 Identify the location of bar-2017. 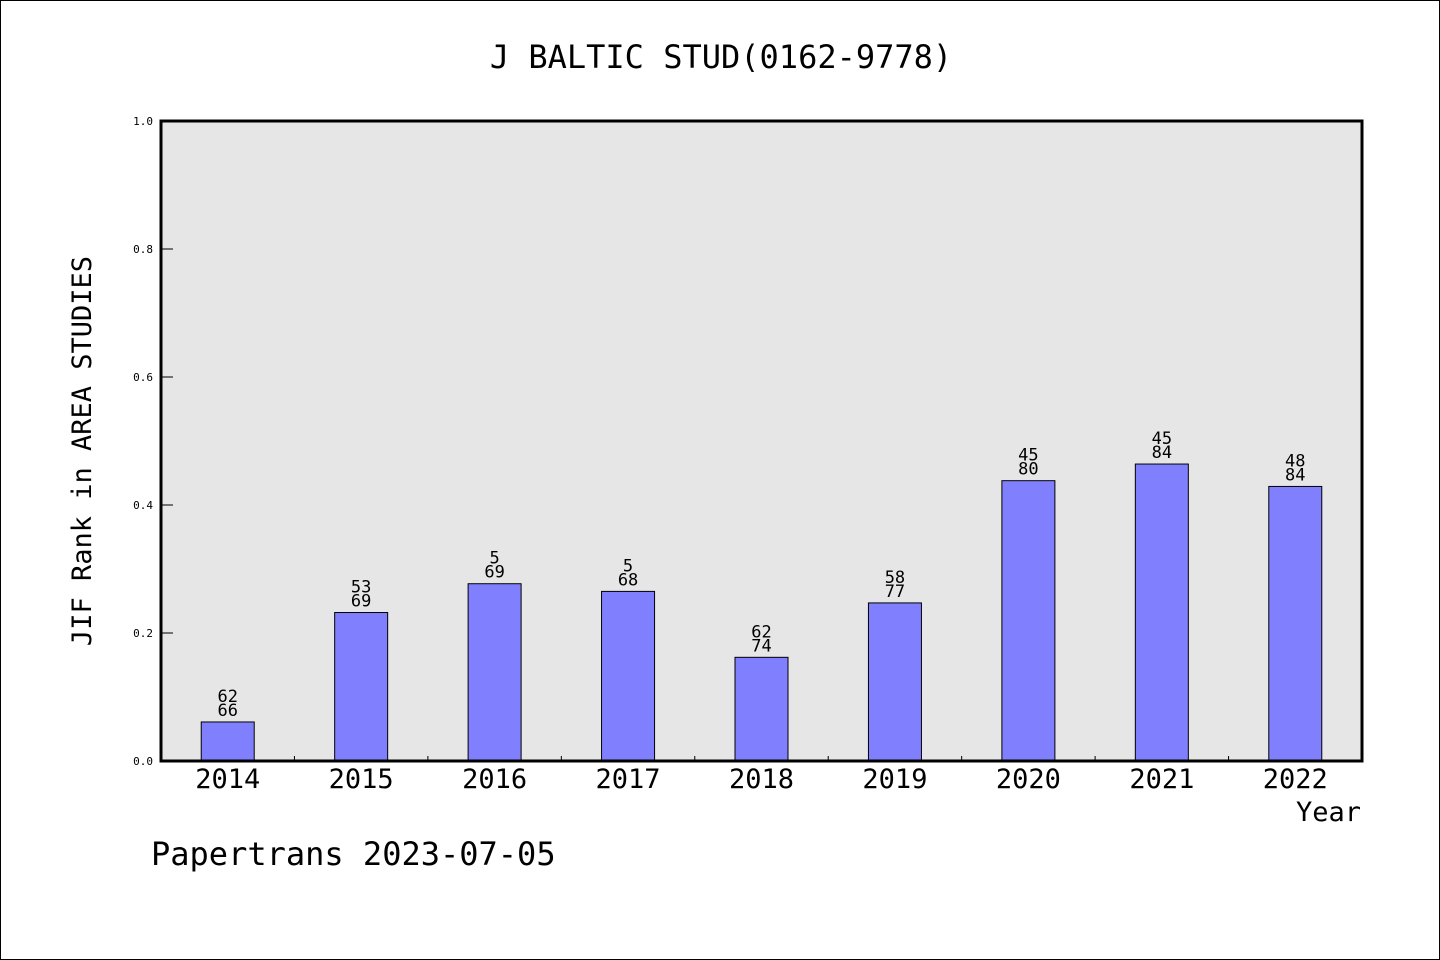
(628, 676).